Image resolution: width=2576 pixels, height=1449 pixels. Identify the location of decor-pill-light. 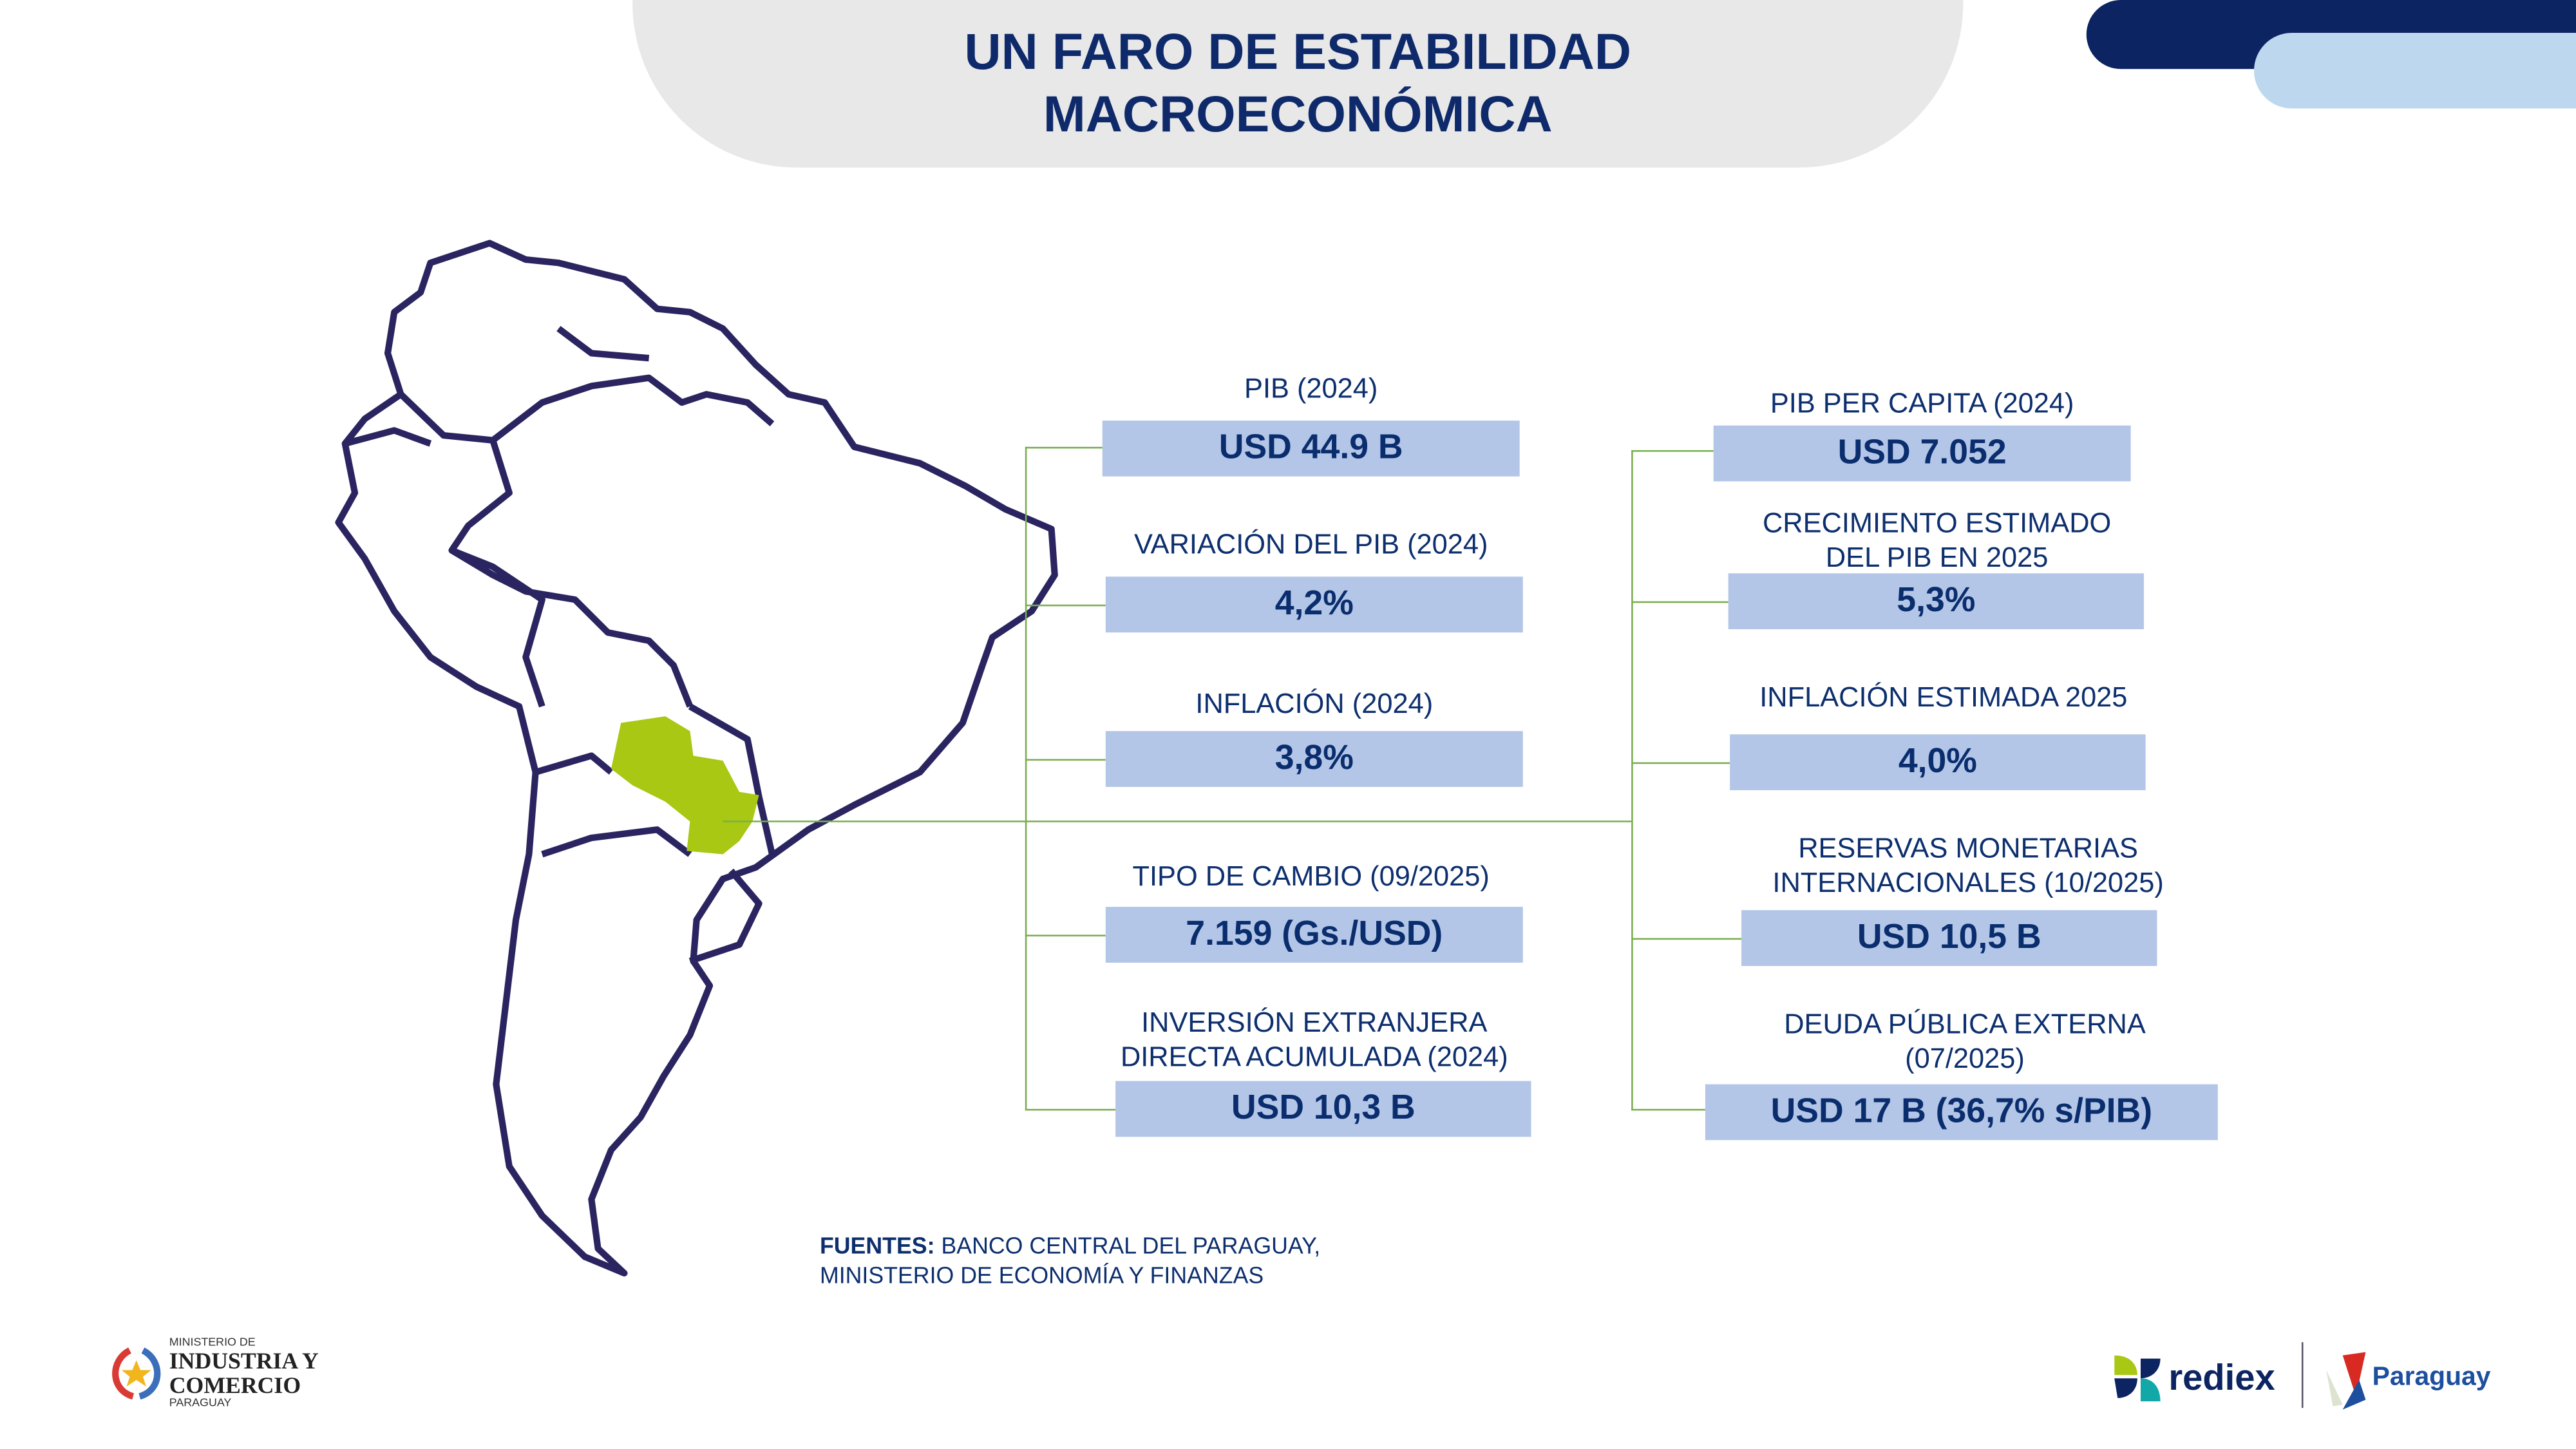
(2414, 71).